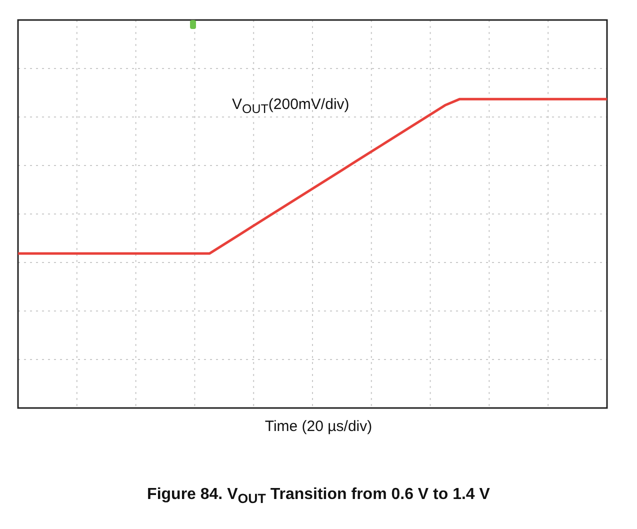  Describe the element at coordinates (319, 426) in the screenshot. I see `x-axis-title: Time (20 µs/div)` at that location.